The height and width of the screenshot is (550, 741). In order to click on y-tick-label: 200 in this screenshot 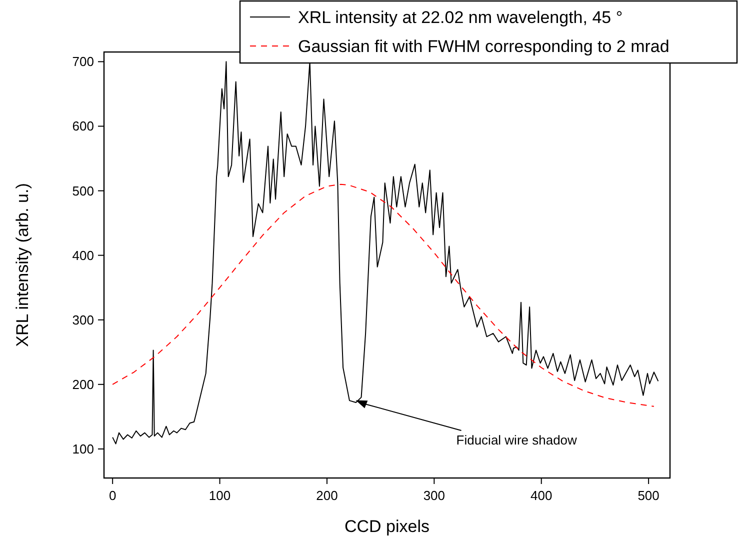, I will do `click(83, 384)`.